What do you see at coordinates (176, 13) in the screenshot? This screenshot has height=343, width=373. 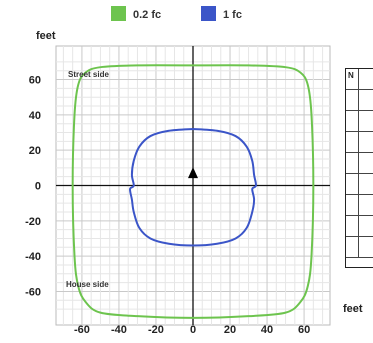 I see `legend: 0.2 fc 1 fc` at bounding box center [176, 13].